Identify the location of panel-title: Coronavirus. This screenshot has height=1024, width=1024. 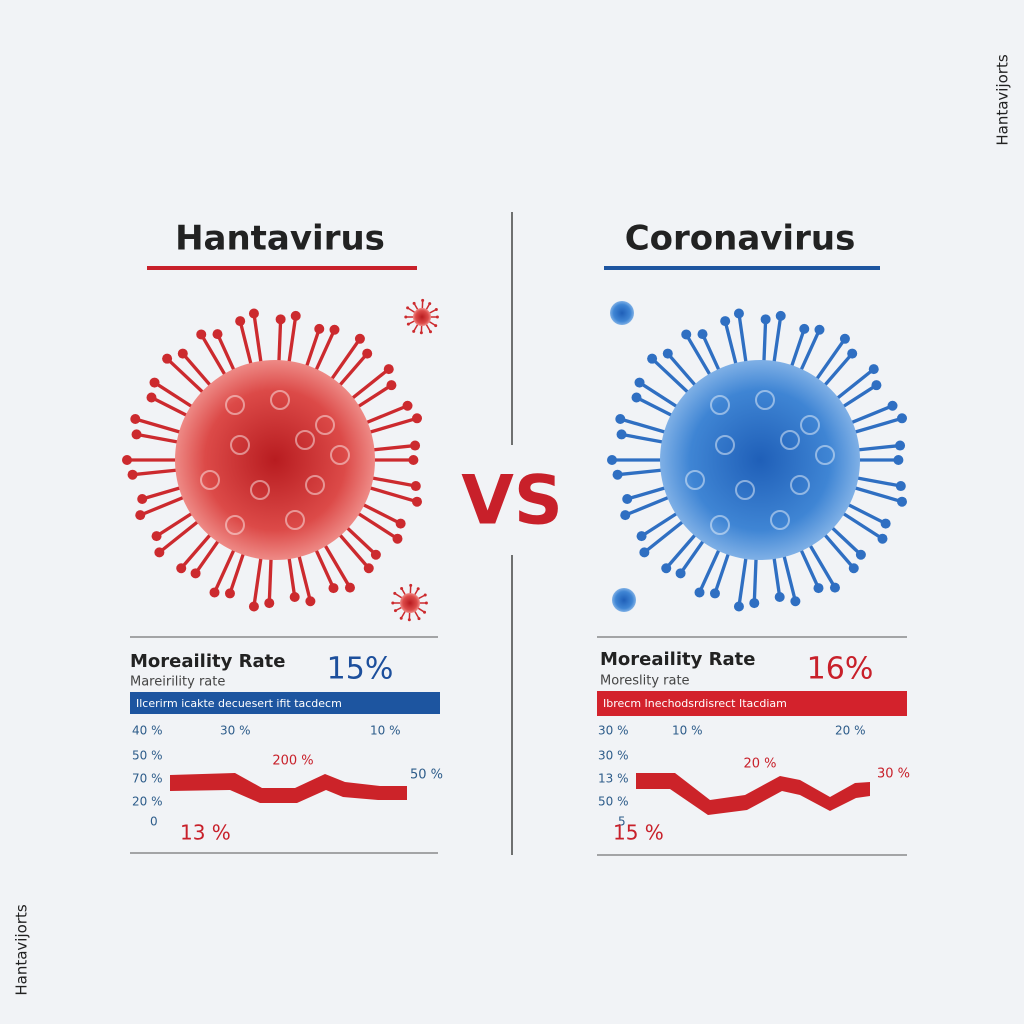
(740, 239).